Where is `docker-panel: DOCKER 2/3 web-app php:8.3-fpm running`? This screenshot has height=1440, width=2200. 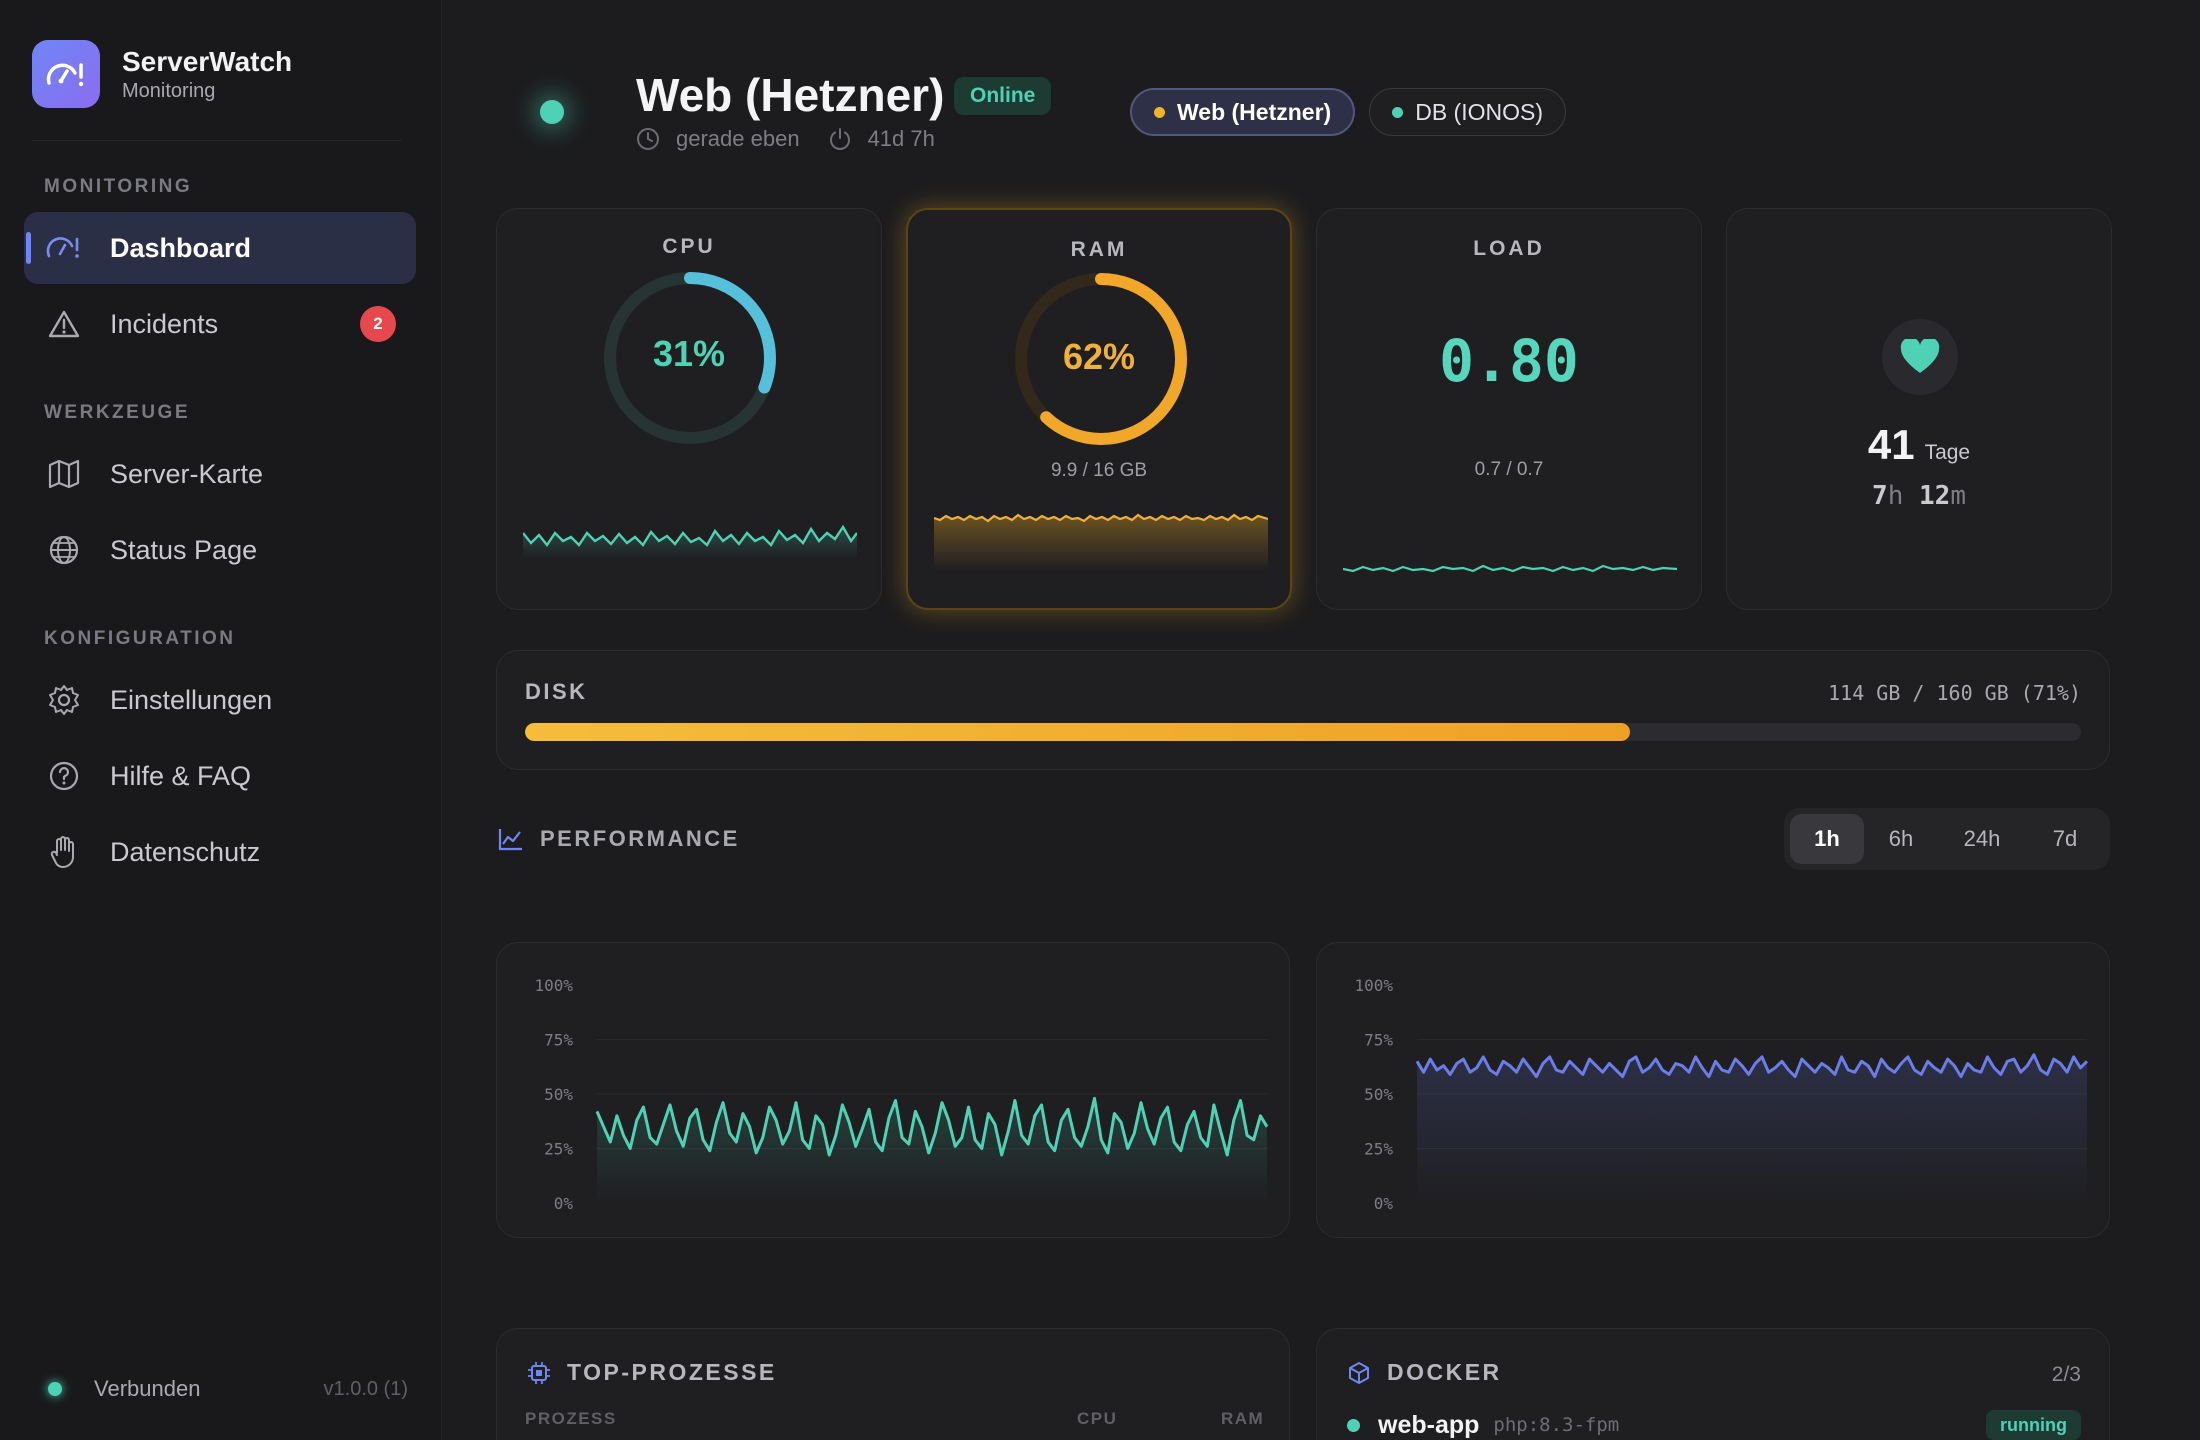 docker-panel: DOCKER 2/3 web-app php:8.3-fpm running is located at coordinates (1713, 1384).